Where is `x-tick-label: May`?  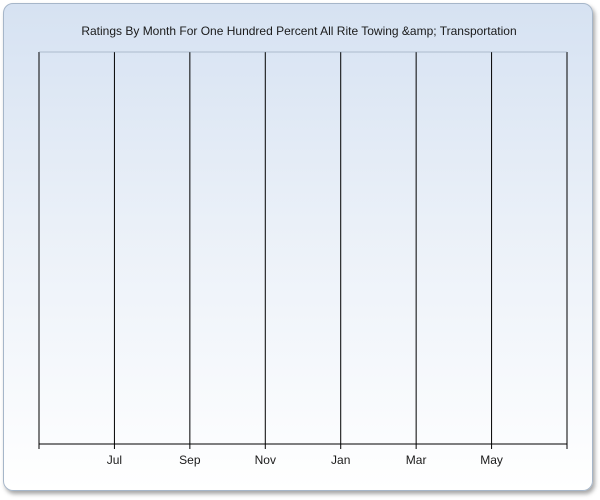 x-tick-label: May is located at coordinates (491, 460).